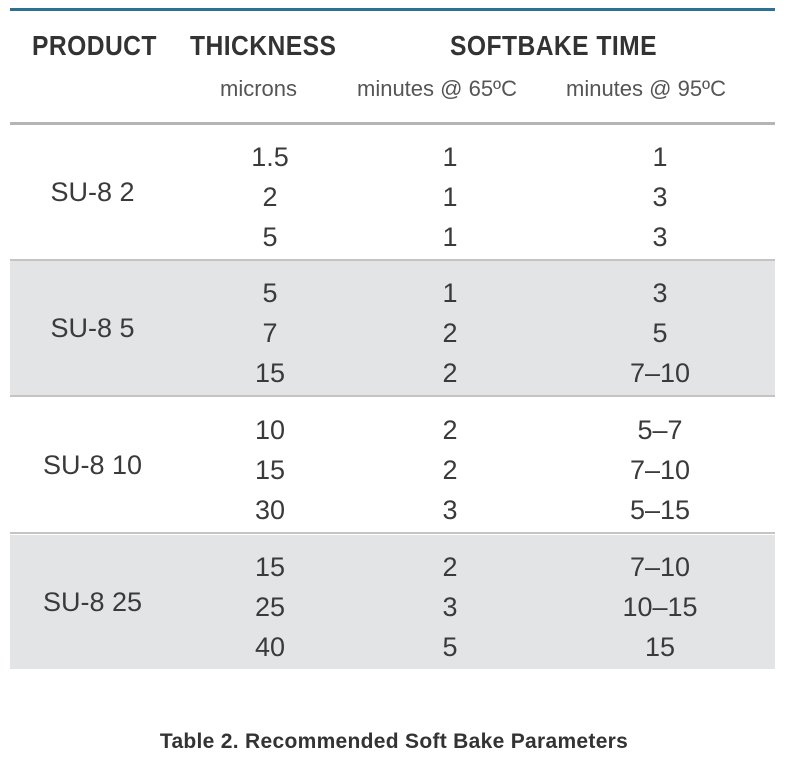 The image size is (788, 770). I want to click on thickness-cell: 40, so click(270, 647).